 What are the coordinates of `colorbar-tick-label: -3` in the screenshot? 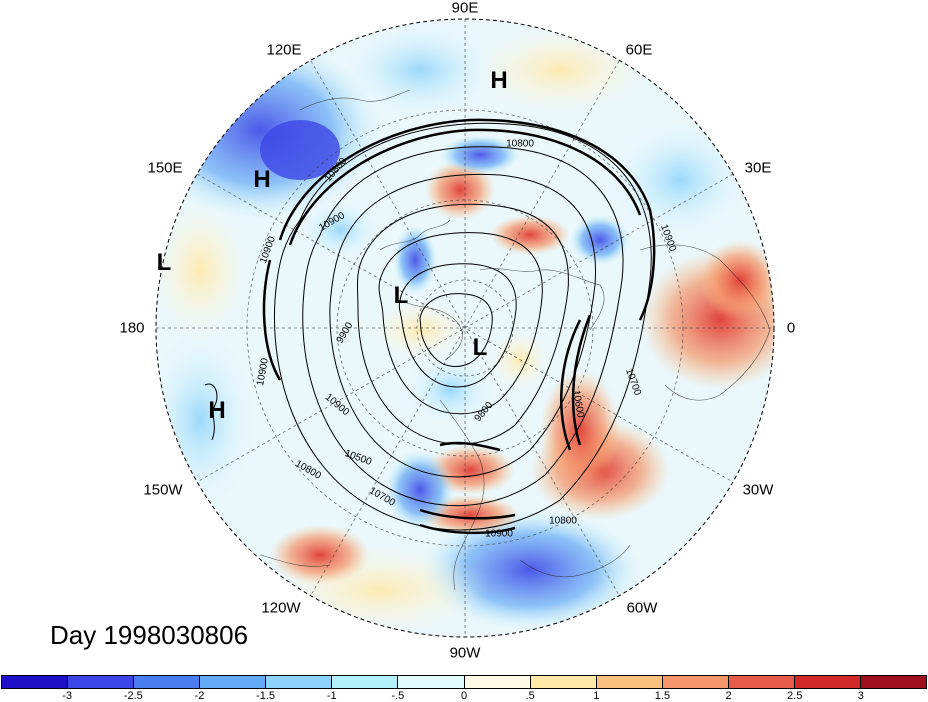 It's located at (67, 696).